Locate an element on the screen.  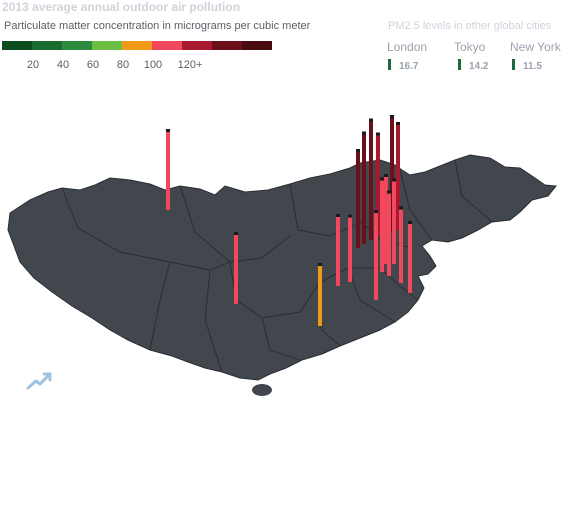
hainan-island is located at coordinates (262, 390).